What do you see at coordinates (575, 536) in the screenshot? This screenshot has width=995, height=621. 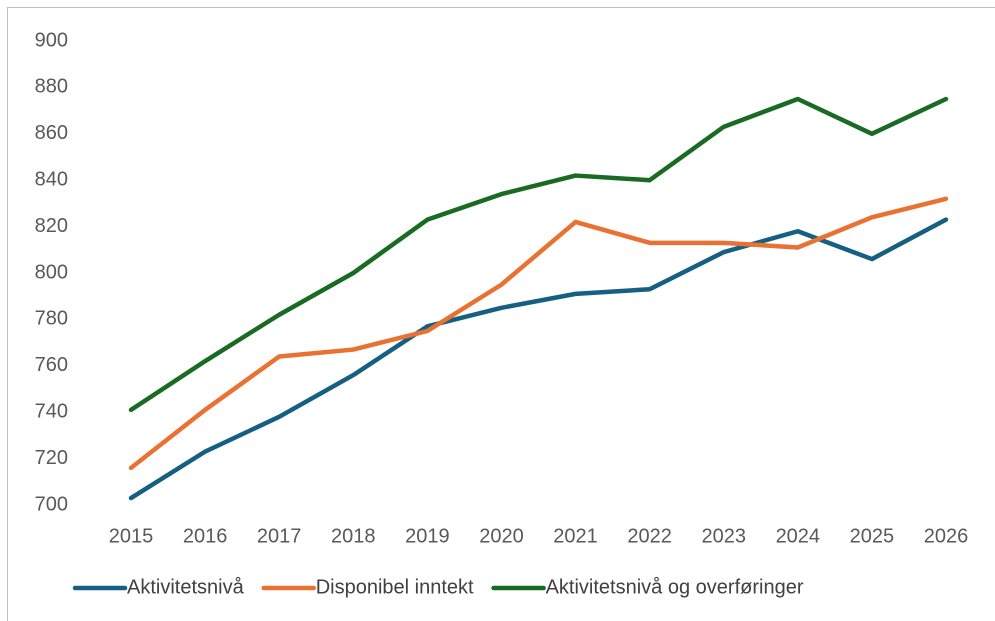 I see `x-tick-label: 2021` at bounding box center [575, 536].